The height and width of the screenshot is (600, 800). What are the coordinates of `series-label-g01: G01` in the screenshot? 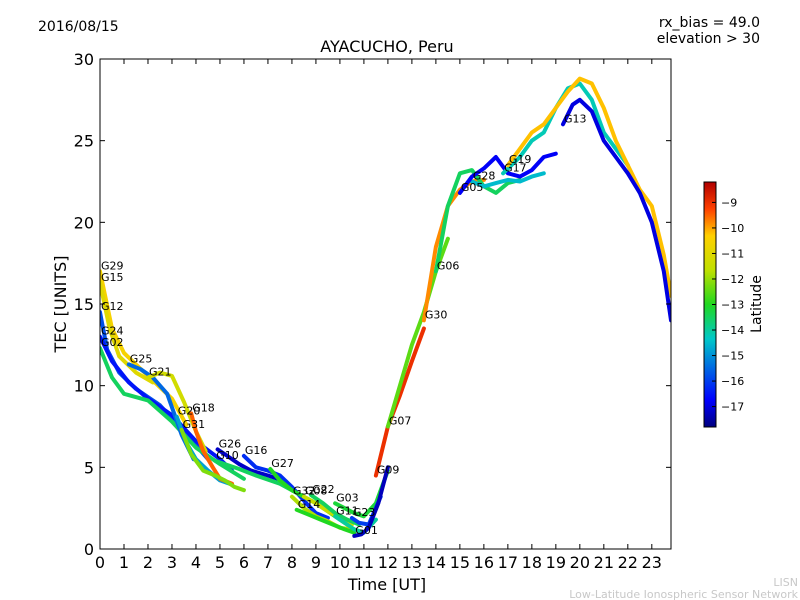 It's located at (366, 530).